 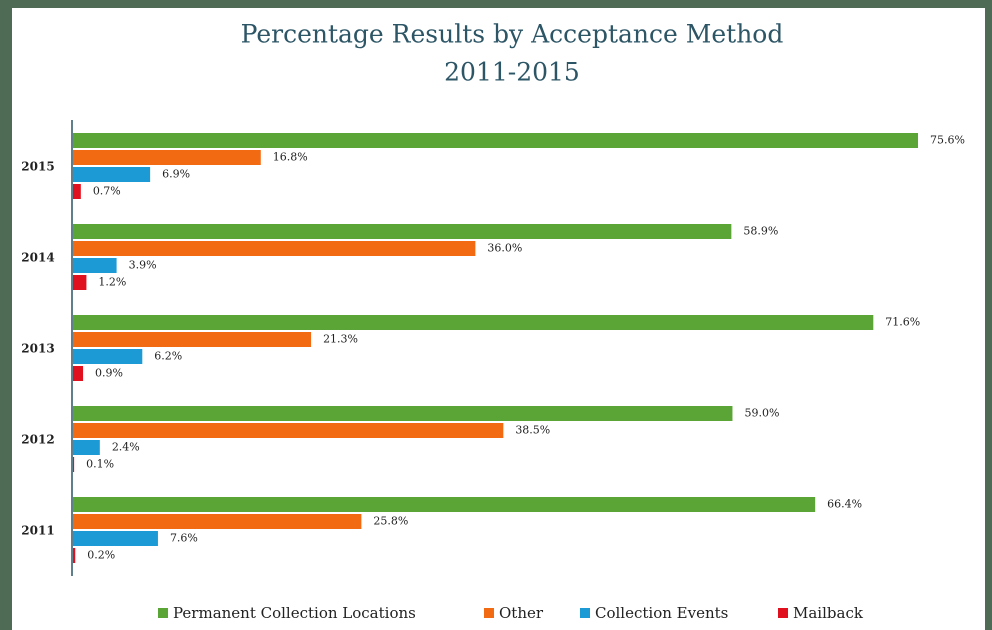 I want to click on data-label: 2.4%, so click(x=126, y=447).